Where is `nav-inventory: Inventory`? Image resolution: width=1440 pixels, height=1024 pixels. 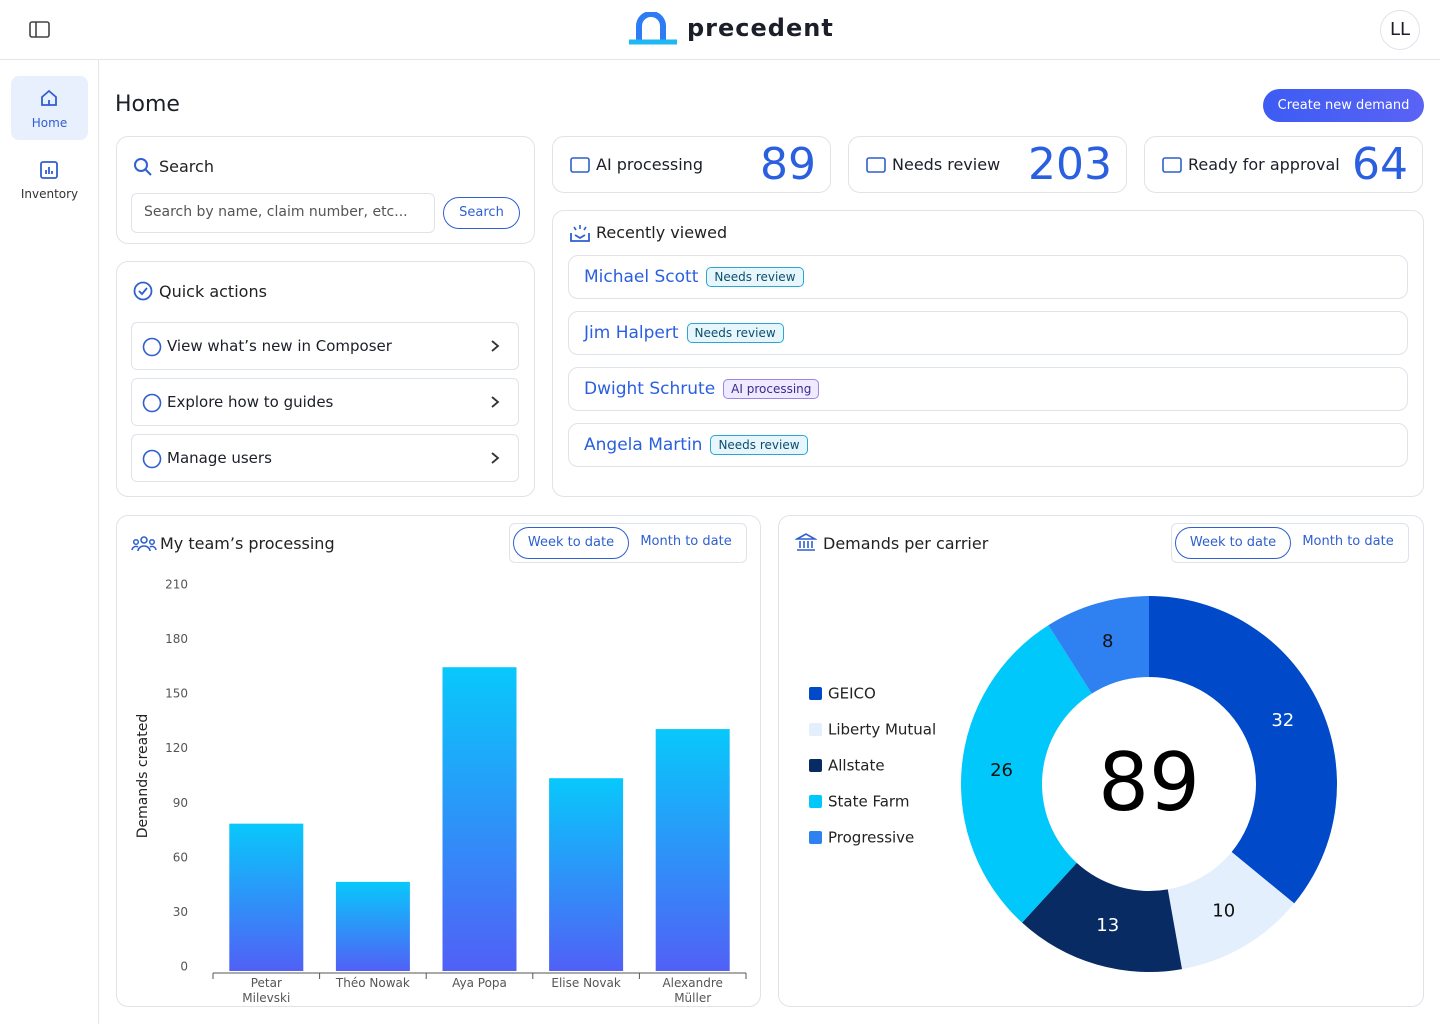 nav-inventory: Inventory is located at coordinates (49, 182).